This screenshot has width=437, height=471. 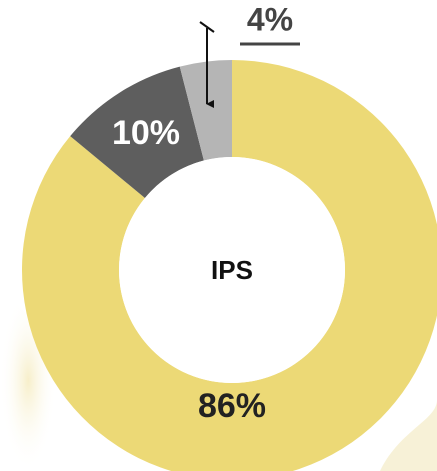 I want to click on callout-arrow-tail, so click(x=207, y=27).